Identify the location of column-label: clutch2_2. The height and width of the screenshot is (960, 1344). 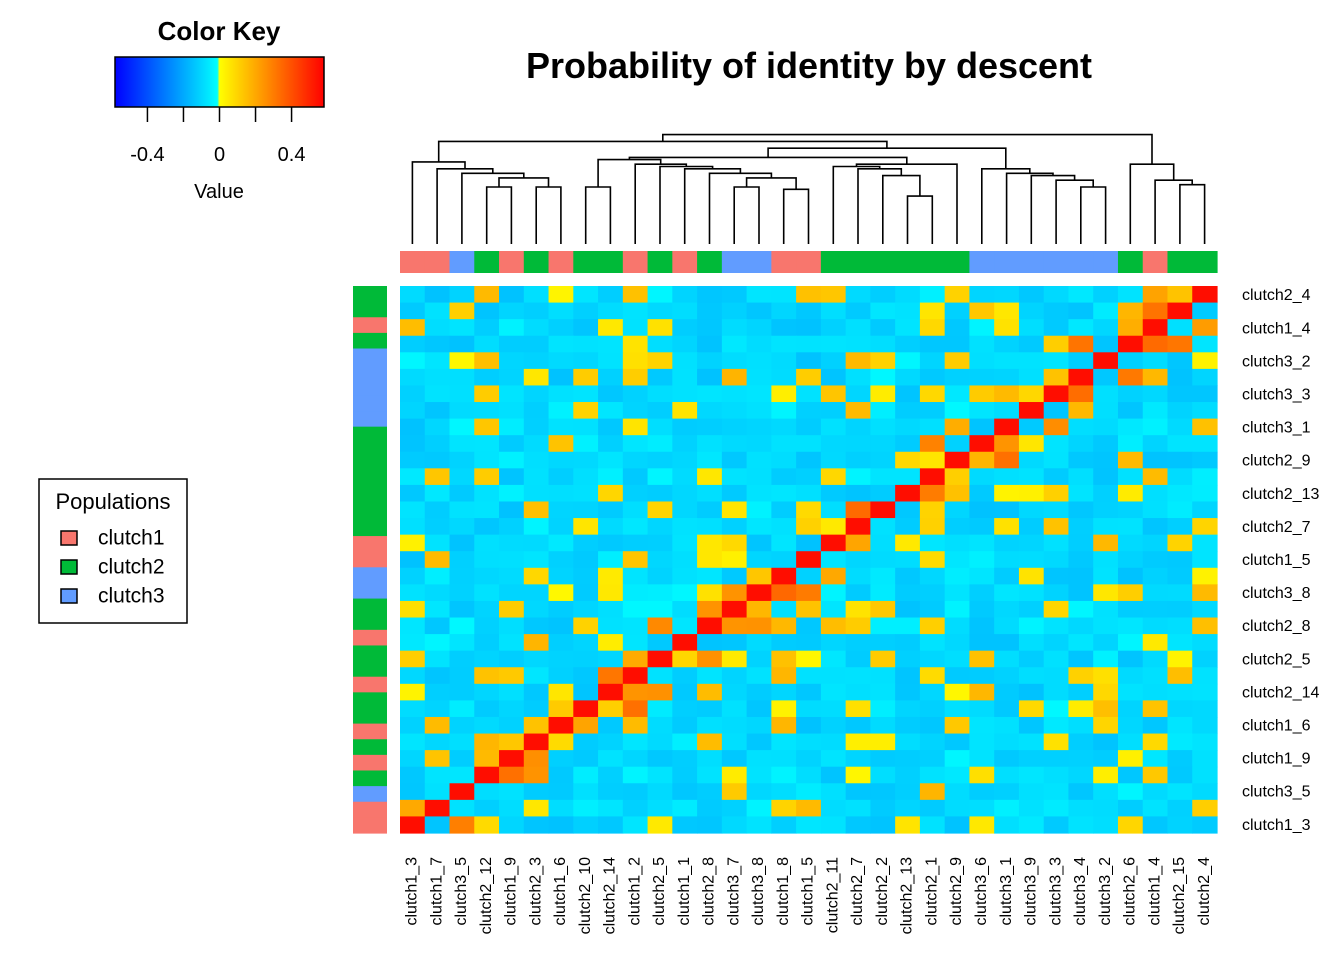
(882, 891).